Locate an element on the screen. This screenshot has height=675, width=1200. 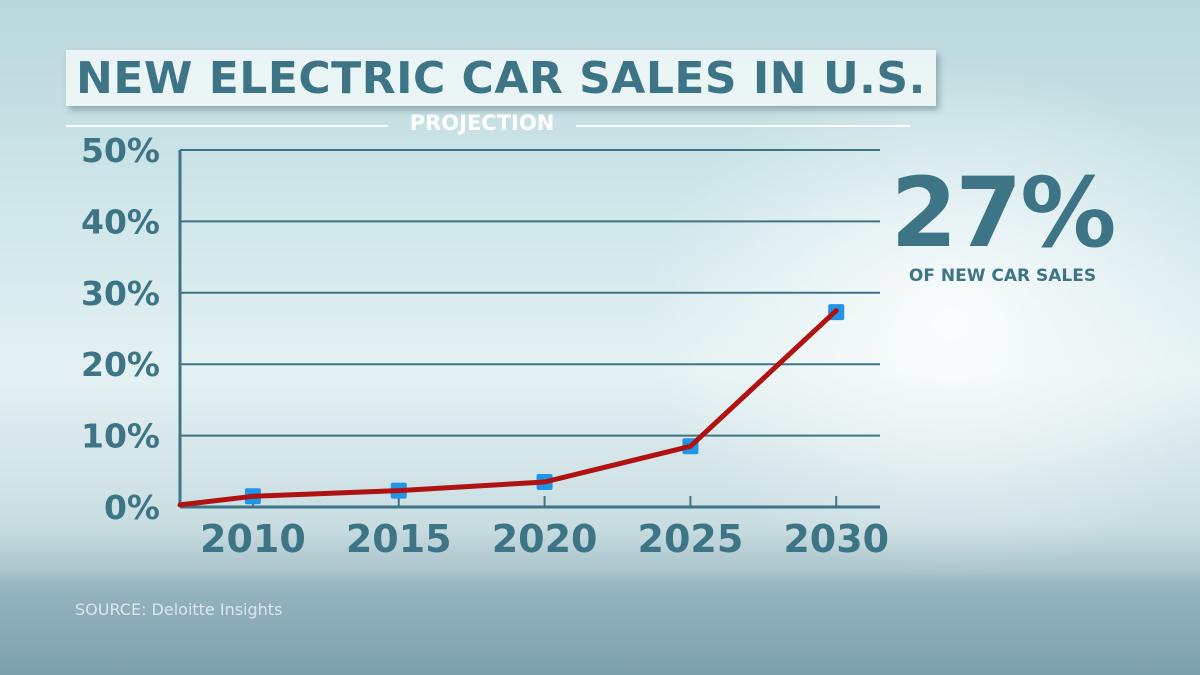
highlight-value: 27% is located at coordinates (1003, 213).